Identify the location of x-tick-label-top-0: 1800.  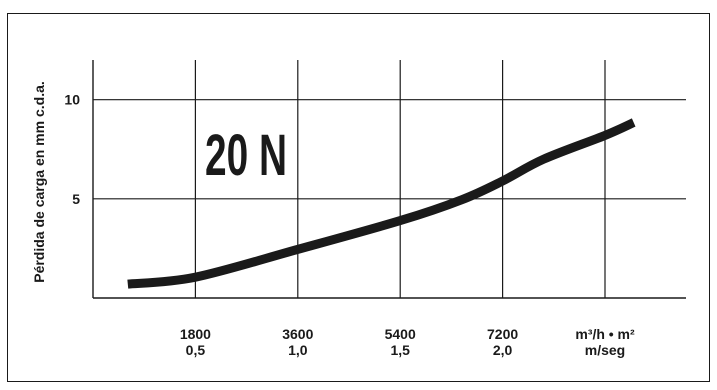
(195, 334).